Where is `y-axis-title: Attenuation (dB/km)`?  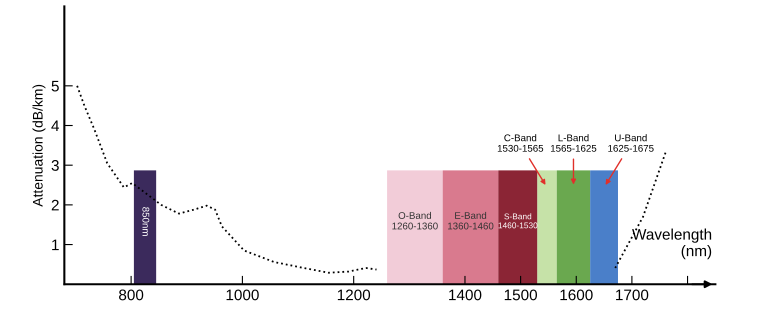
y-axis-title: Attenuation (dB/km) is located at coordinates (39, 145).